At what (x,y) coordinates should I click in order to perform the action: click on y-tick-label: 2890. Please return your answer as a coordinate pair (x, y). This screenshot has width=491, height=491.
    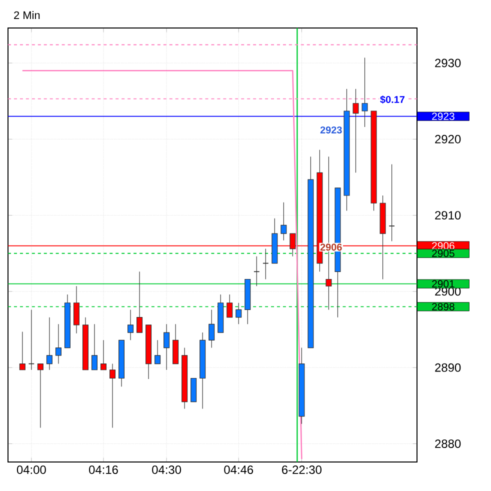
    Looking at the image, I should click on (448, 367).